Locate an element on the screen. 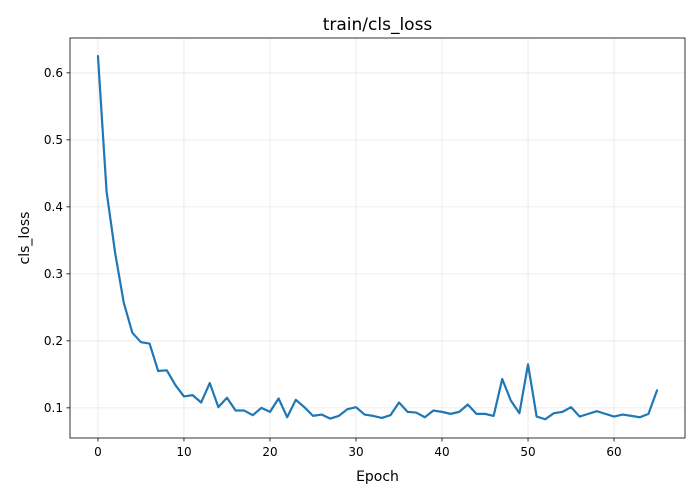 This screenshot has width=700, height=500. x-axis-ticks: 0 10 20 30 40 50 60 is located at coordinates (358, 448).